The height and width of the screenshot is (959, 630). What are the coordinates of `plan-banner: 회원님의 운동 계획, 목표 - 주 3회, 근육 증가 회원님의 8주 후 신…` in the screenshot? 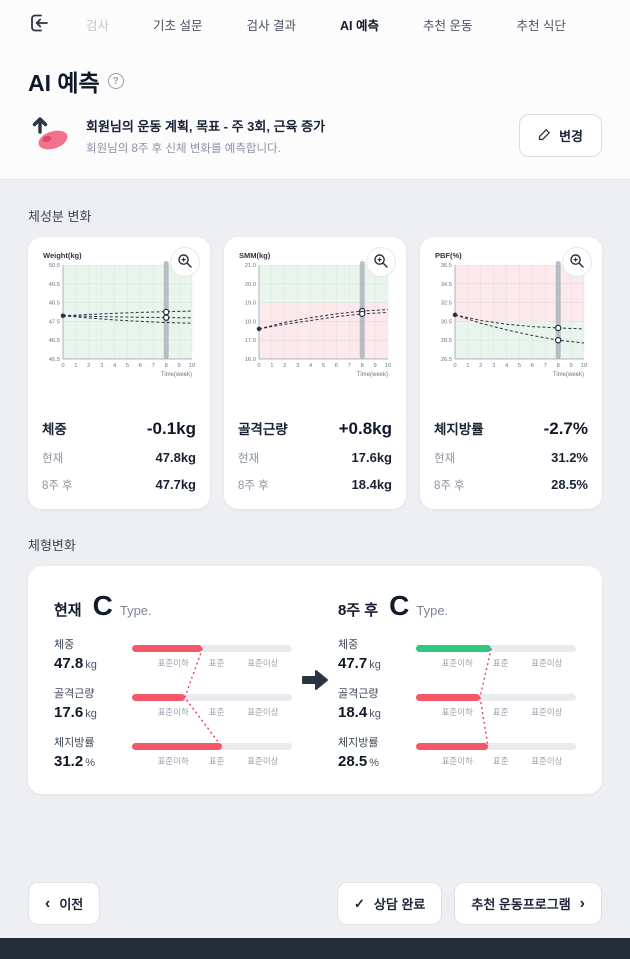 It's located at (315, 135).